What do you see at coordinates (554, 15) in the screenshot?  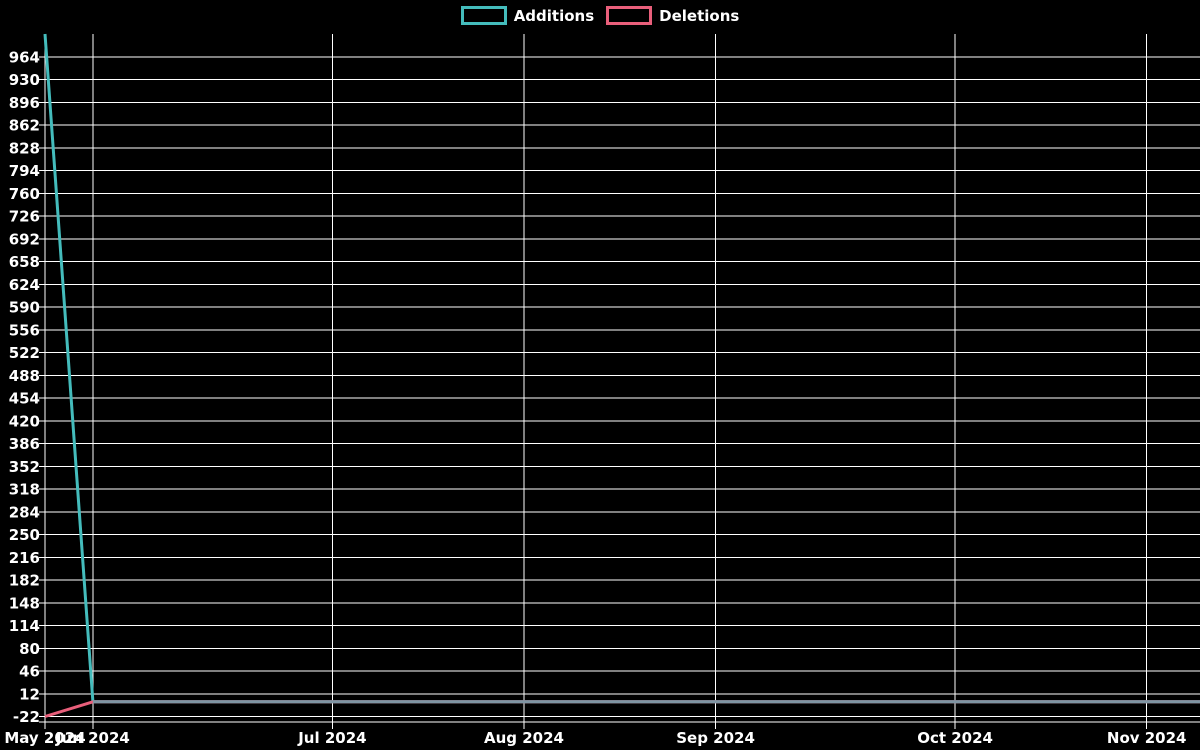 I see `legend-label-additions: Additions` at bounding box center [554, 15].